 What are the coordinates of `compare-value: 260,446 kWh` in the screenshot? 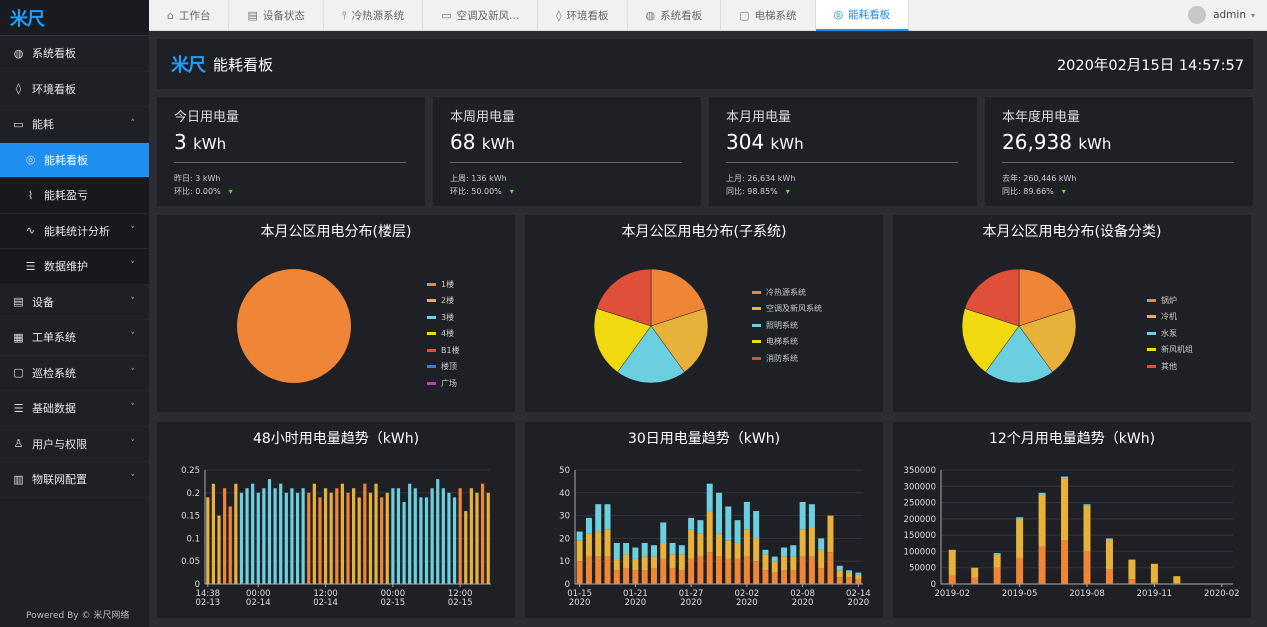 It's located at (1050, 178).